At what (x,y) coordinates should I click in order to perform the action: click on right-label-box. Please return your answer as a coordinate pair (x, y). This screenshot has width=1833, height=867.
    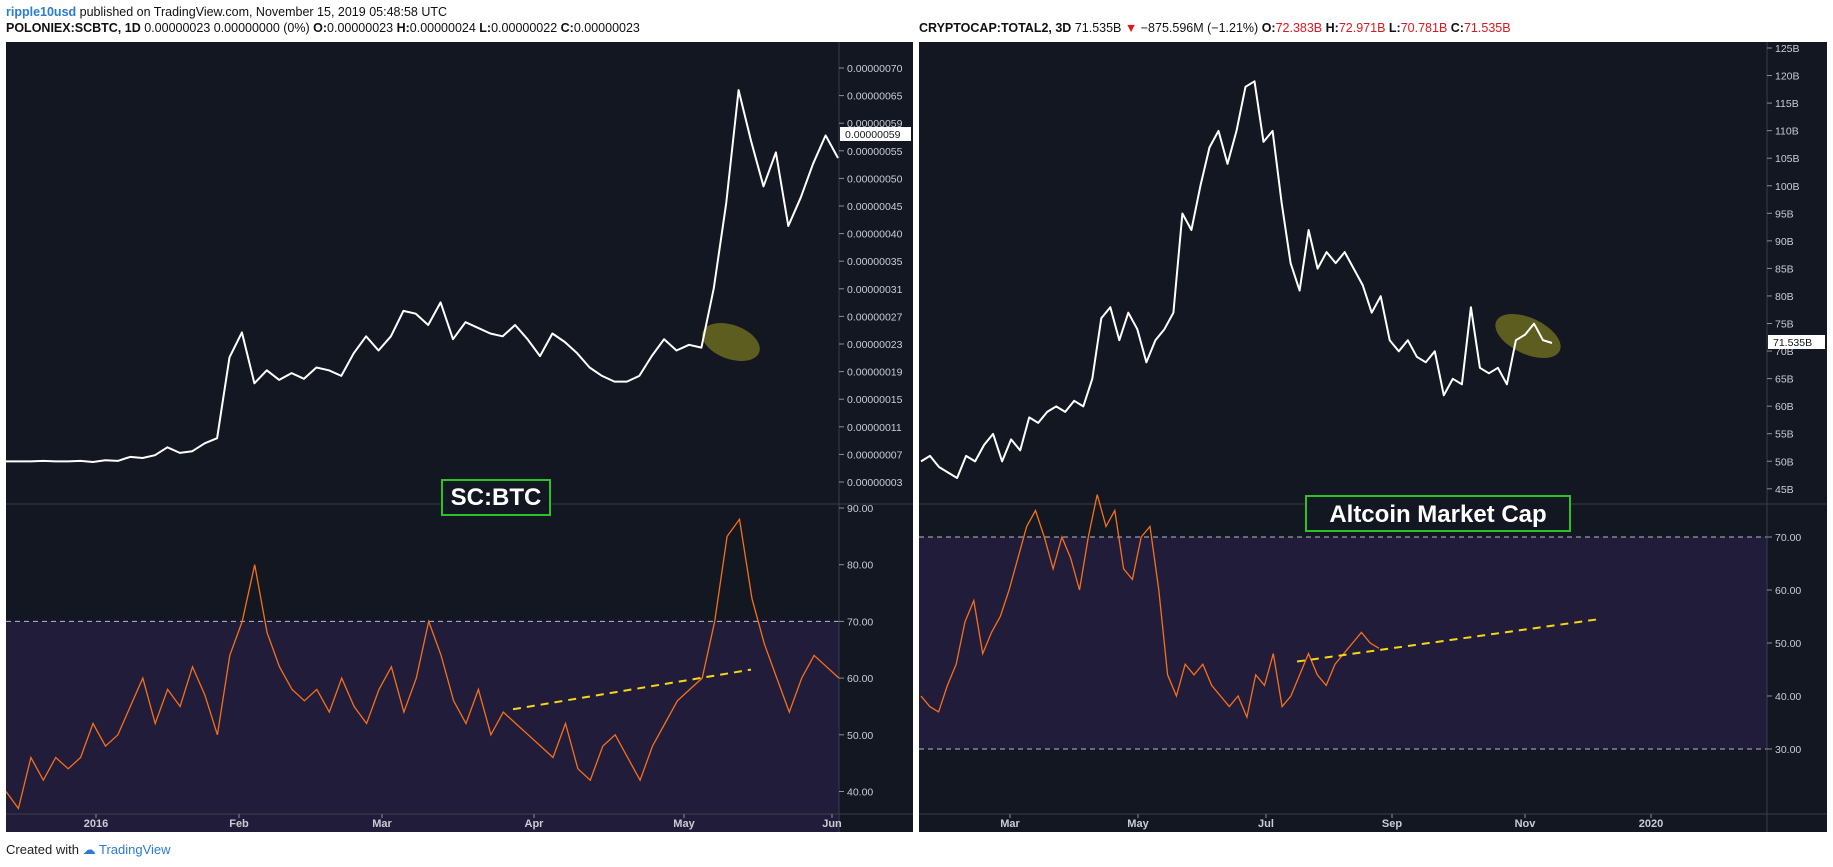
    Looking at the image, I should click on (1438, 513).